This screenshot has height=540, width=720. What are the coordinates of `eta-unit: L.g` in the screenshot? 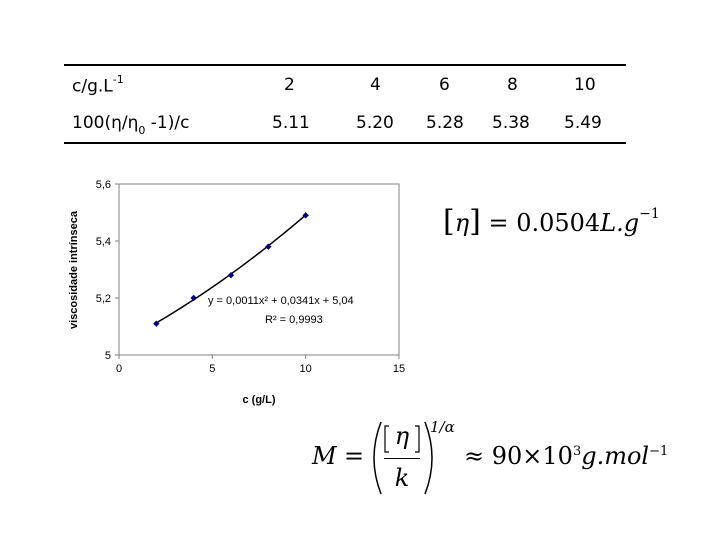 It's located at (620, 223).